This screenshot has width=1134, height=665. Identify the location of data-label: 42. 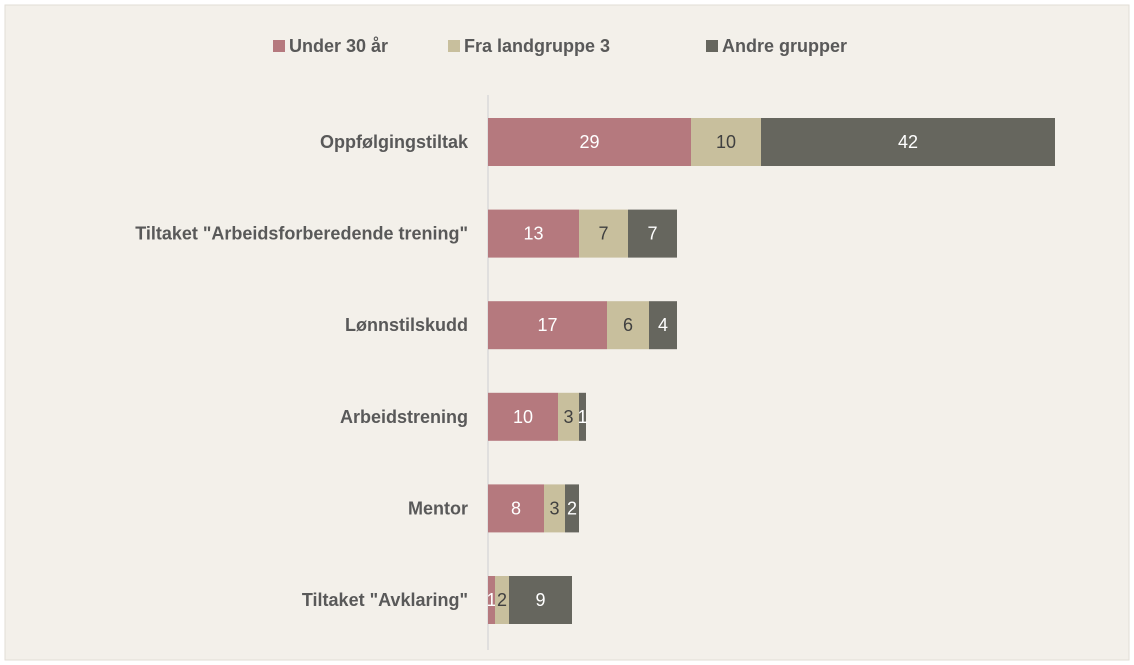
(908, 142).